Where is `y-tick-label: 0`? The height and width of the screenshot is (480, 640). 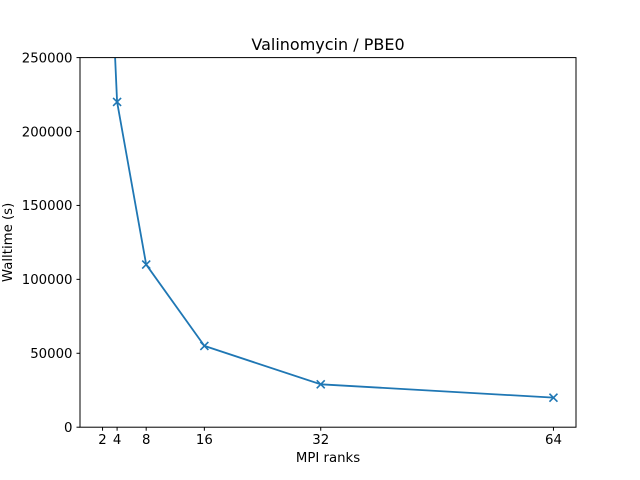 y-tick-label: 0 is located at coordinates (68, 428).